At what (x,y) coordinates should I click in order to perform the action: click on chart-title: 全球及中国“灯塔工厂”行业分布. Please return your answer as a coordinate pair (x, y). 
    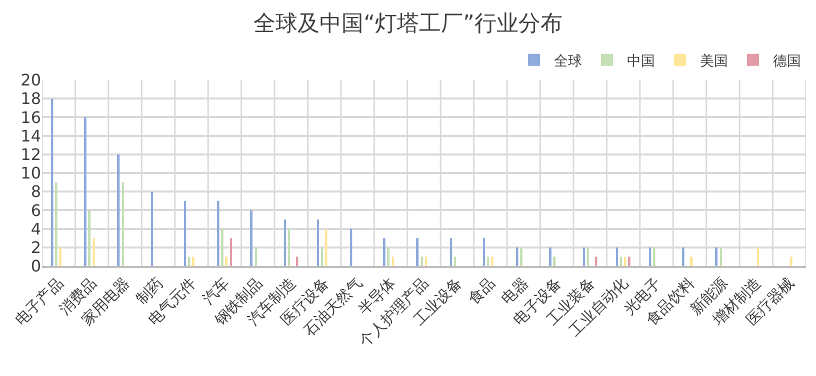
    Looking at the image, I should click on (408, 23).